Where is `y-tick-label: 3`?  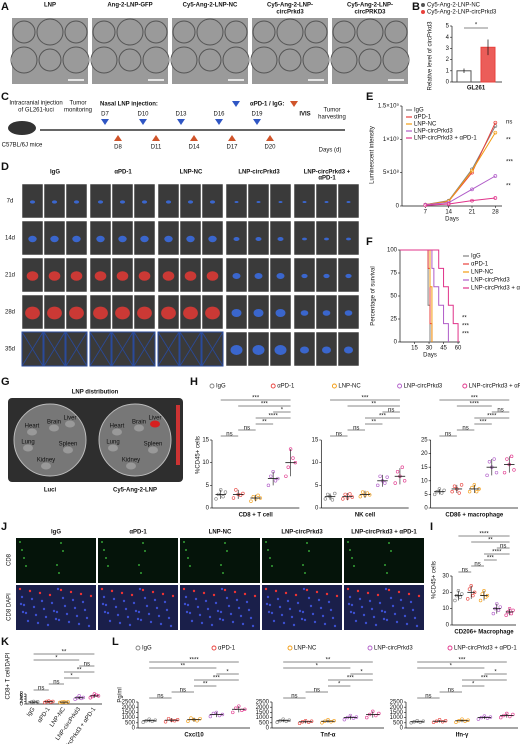
y-tick-label: 3 is located at coordinates (448, 49).